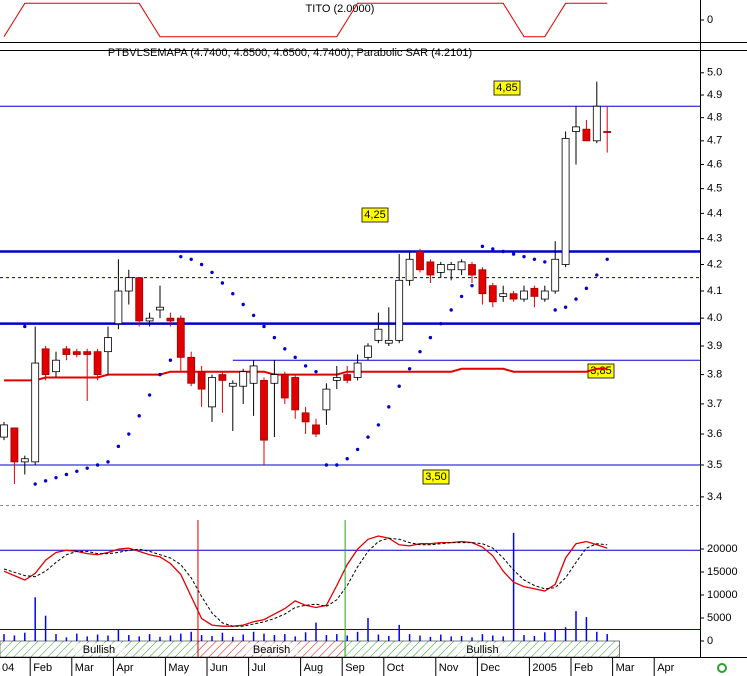 The image size is (747, 676). Describe the element at coordinates (714, 213) in the screenshot. I see `y-tick-label: 4.4` at that location.